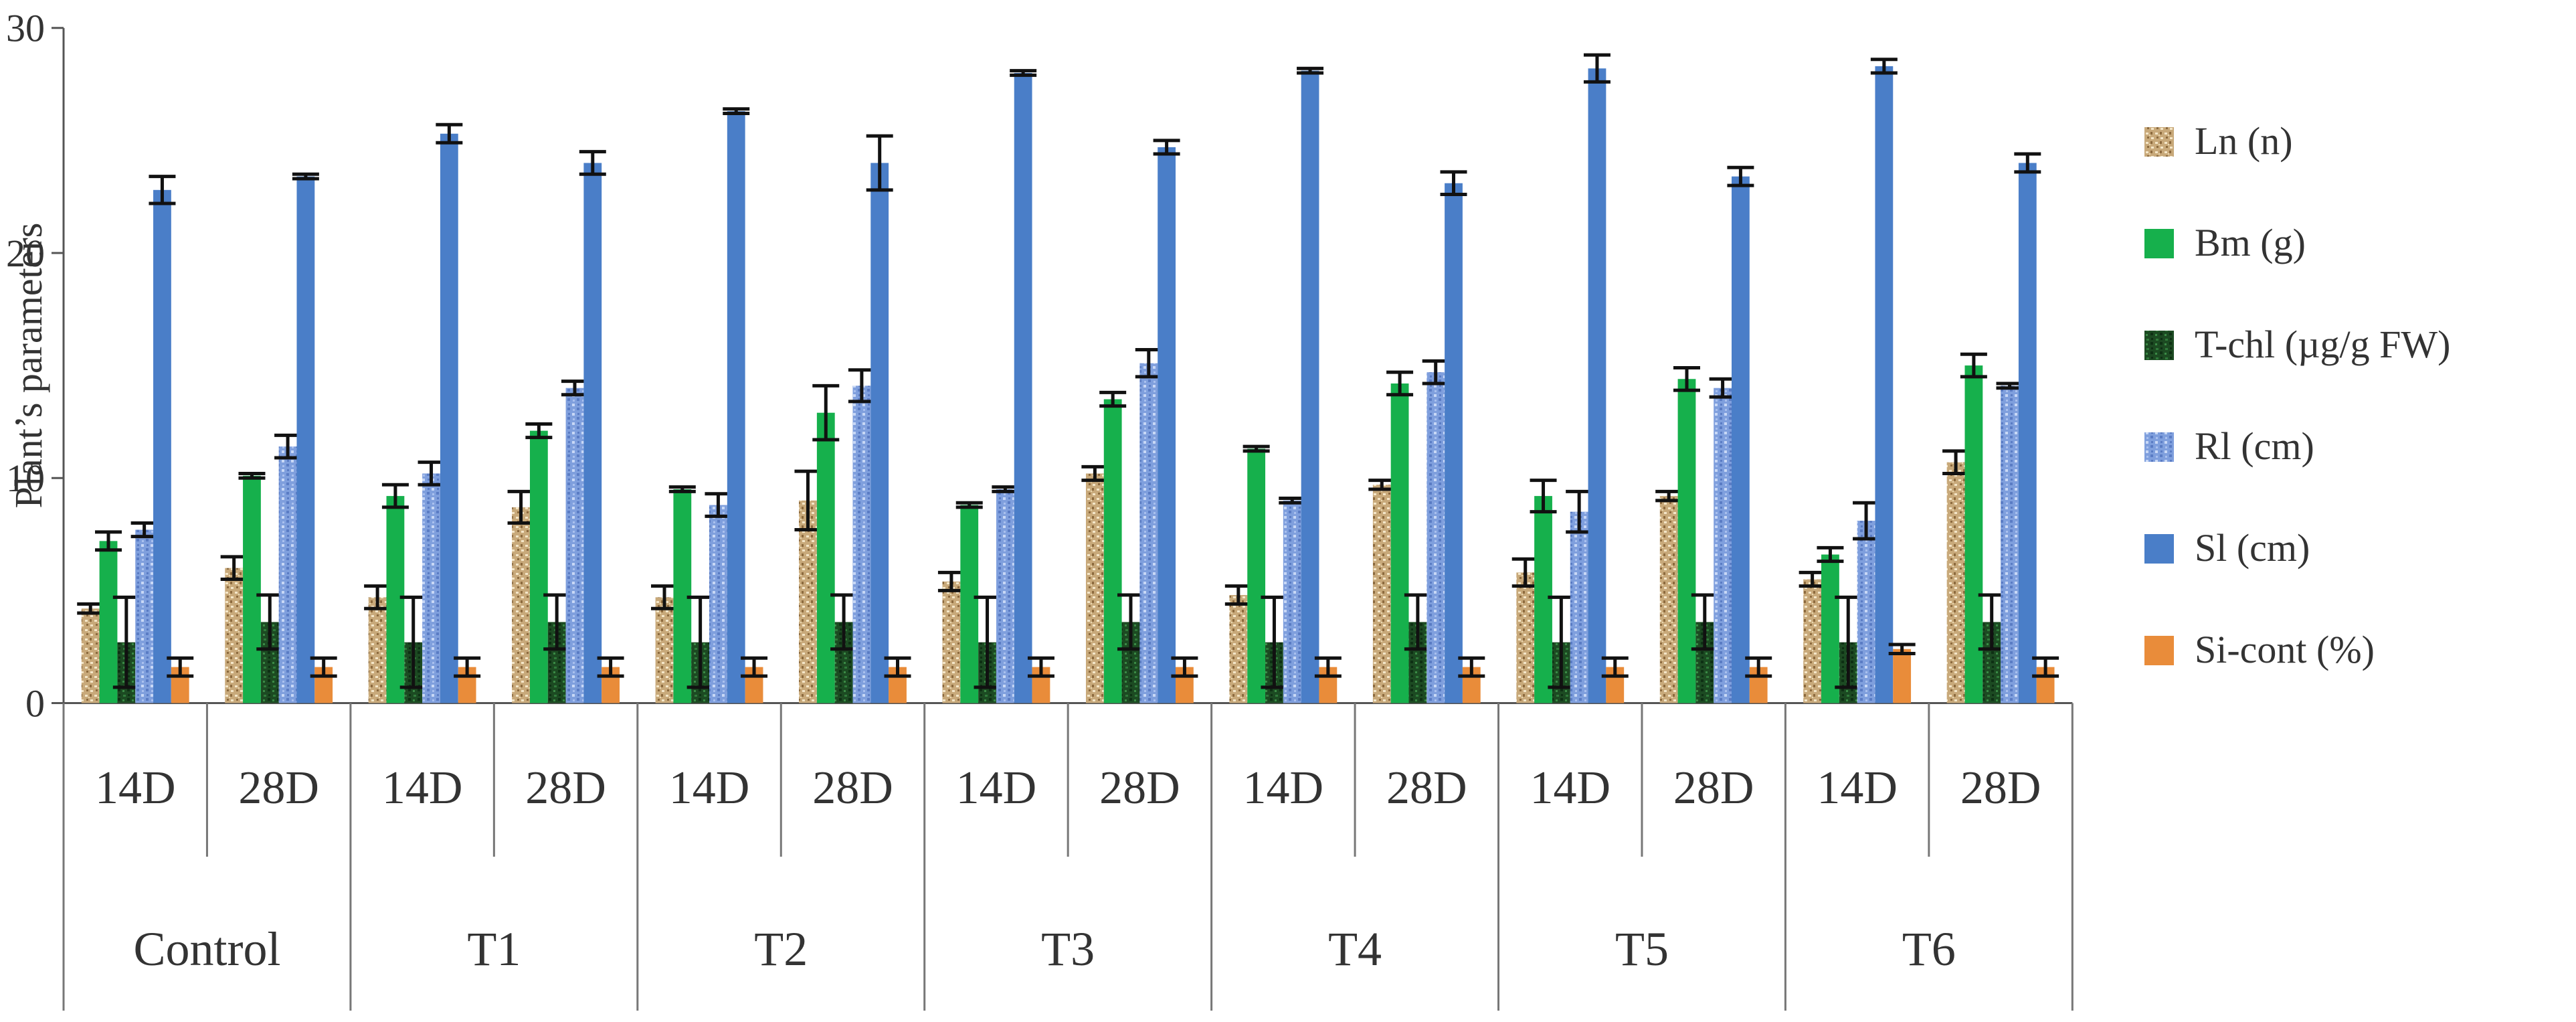 This screenshot has height=1022, width=2576. Describe the element at coordinates (2254, 446) in the screenshot. I see `legend-label: Rl (cm)` at that location.